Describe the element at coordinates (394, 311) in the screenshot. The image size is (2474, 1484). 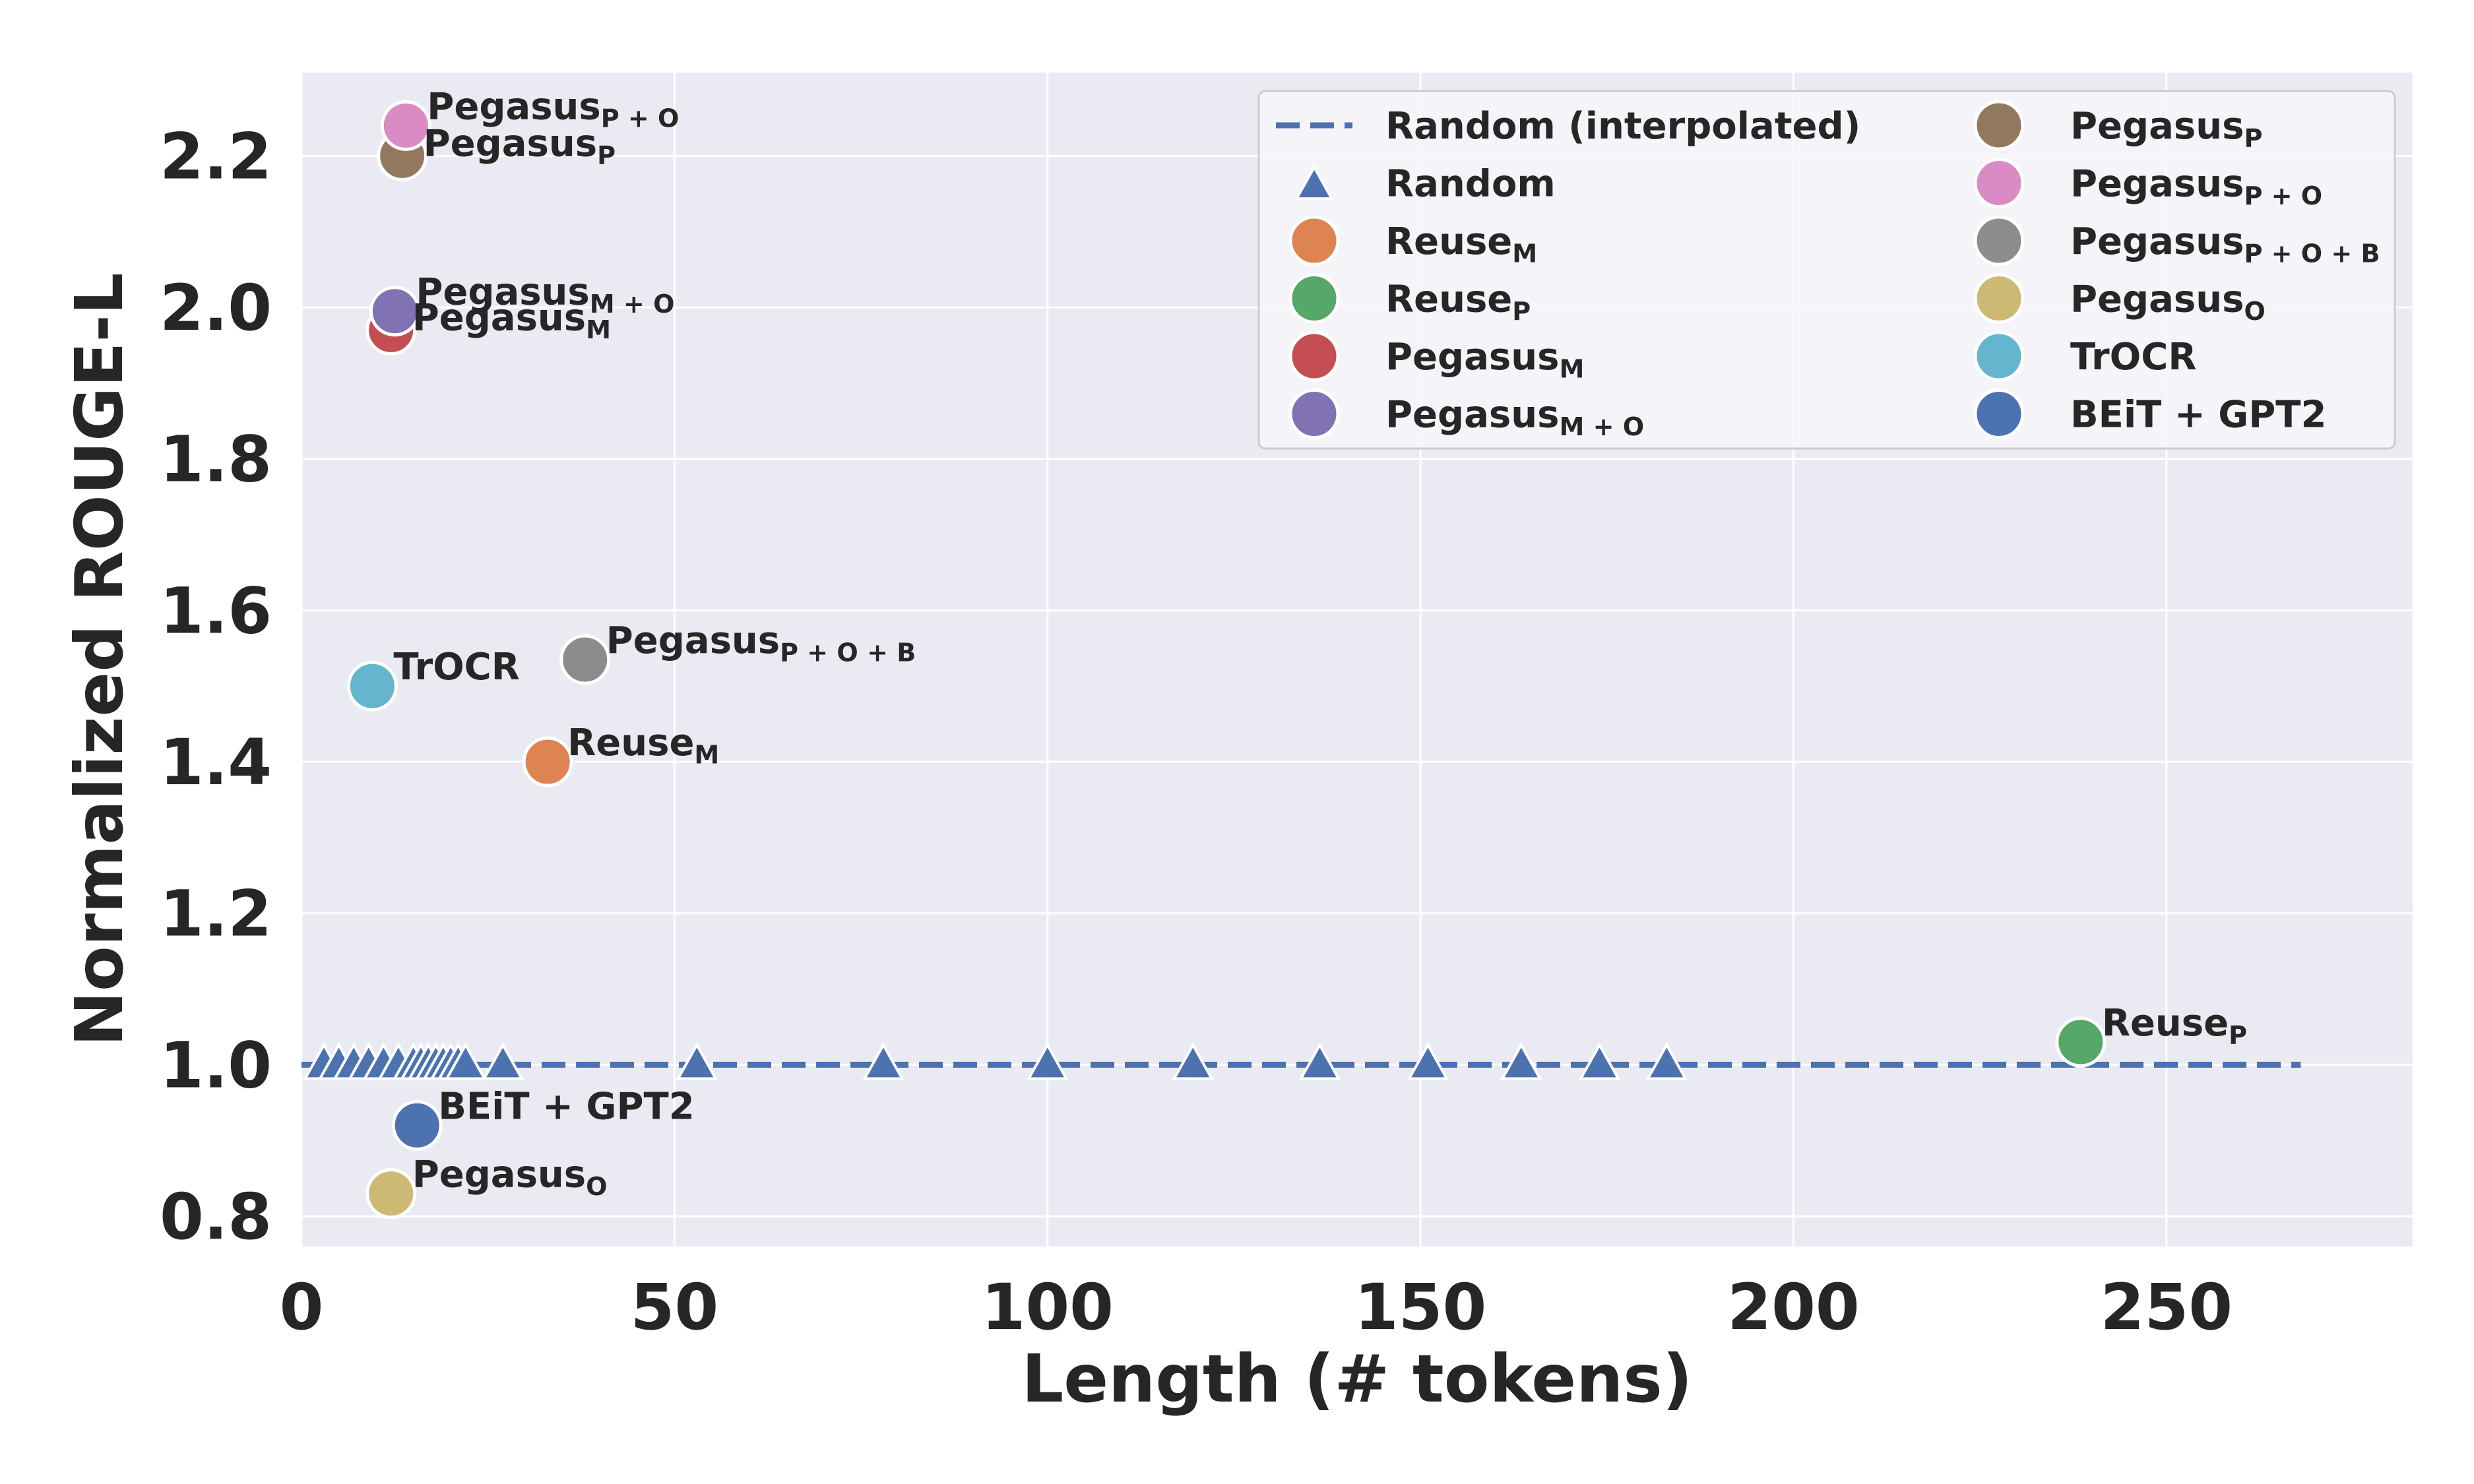
I see `point-pegasus-mo` at that location.